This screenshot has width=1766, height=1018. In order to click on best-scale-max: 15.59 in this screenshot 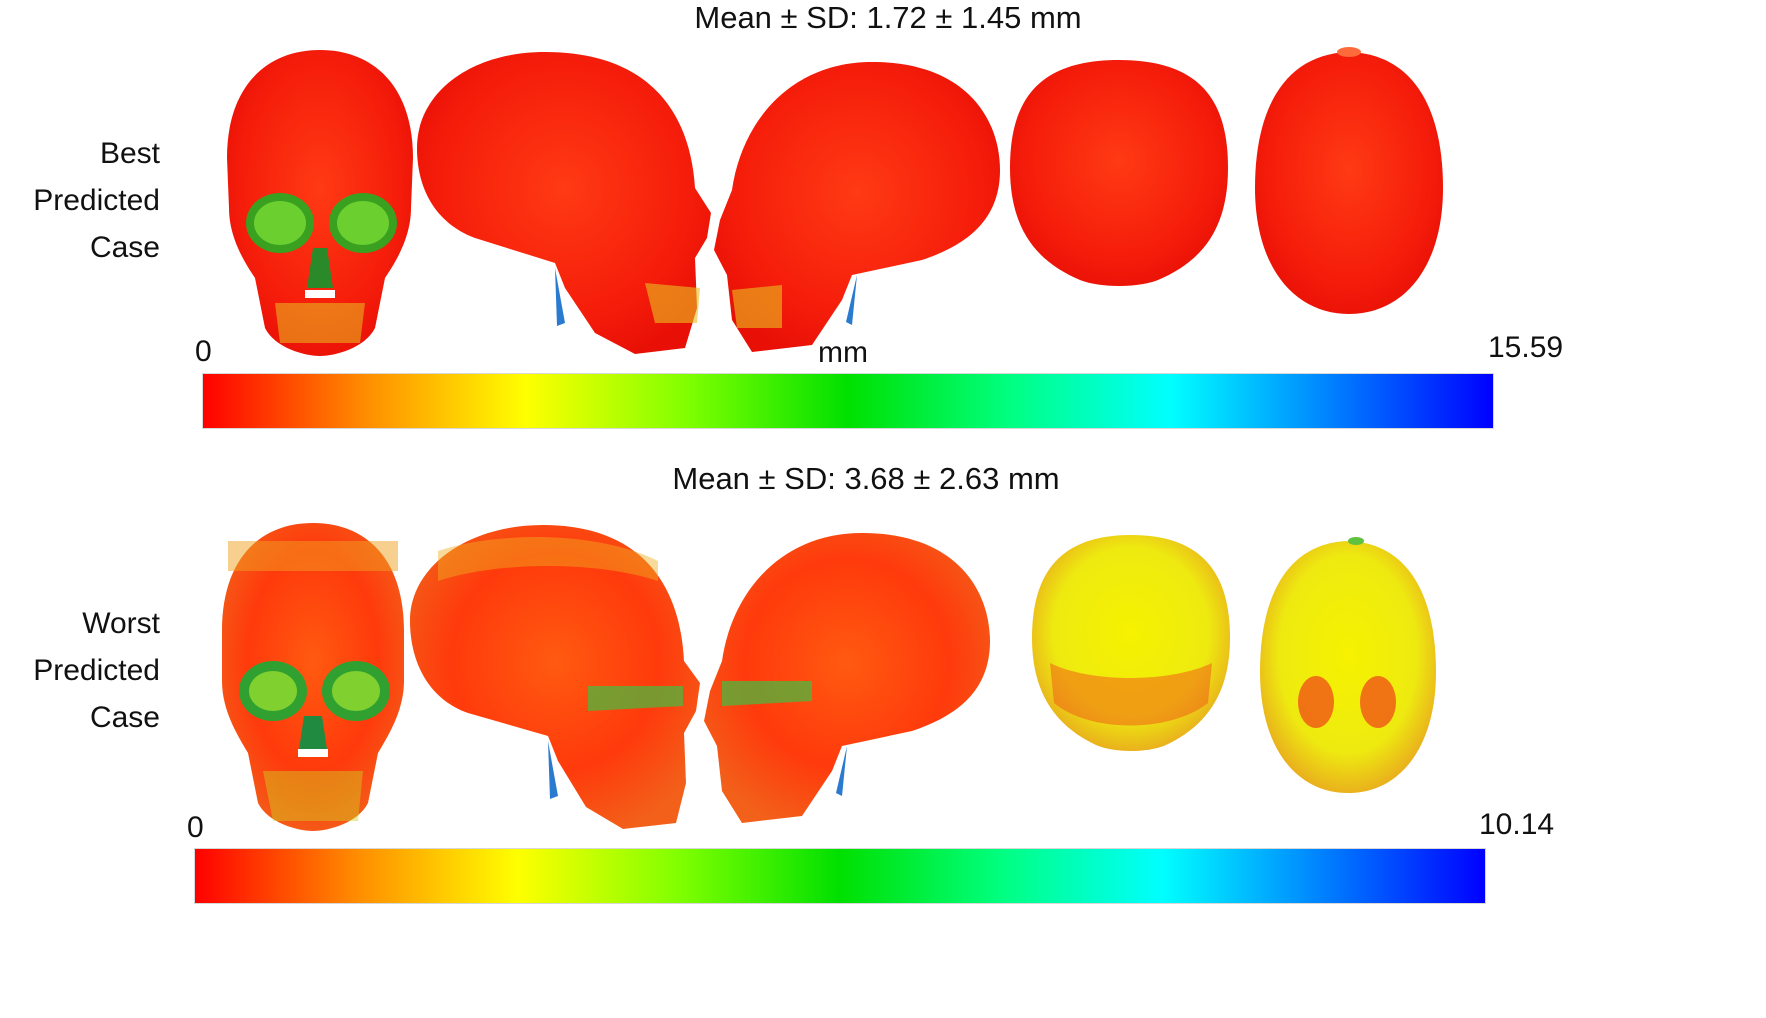, I will do `click(1526, 347)`.